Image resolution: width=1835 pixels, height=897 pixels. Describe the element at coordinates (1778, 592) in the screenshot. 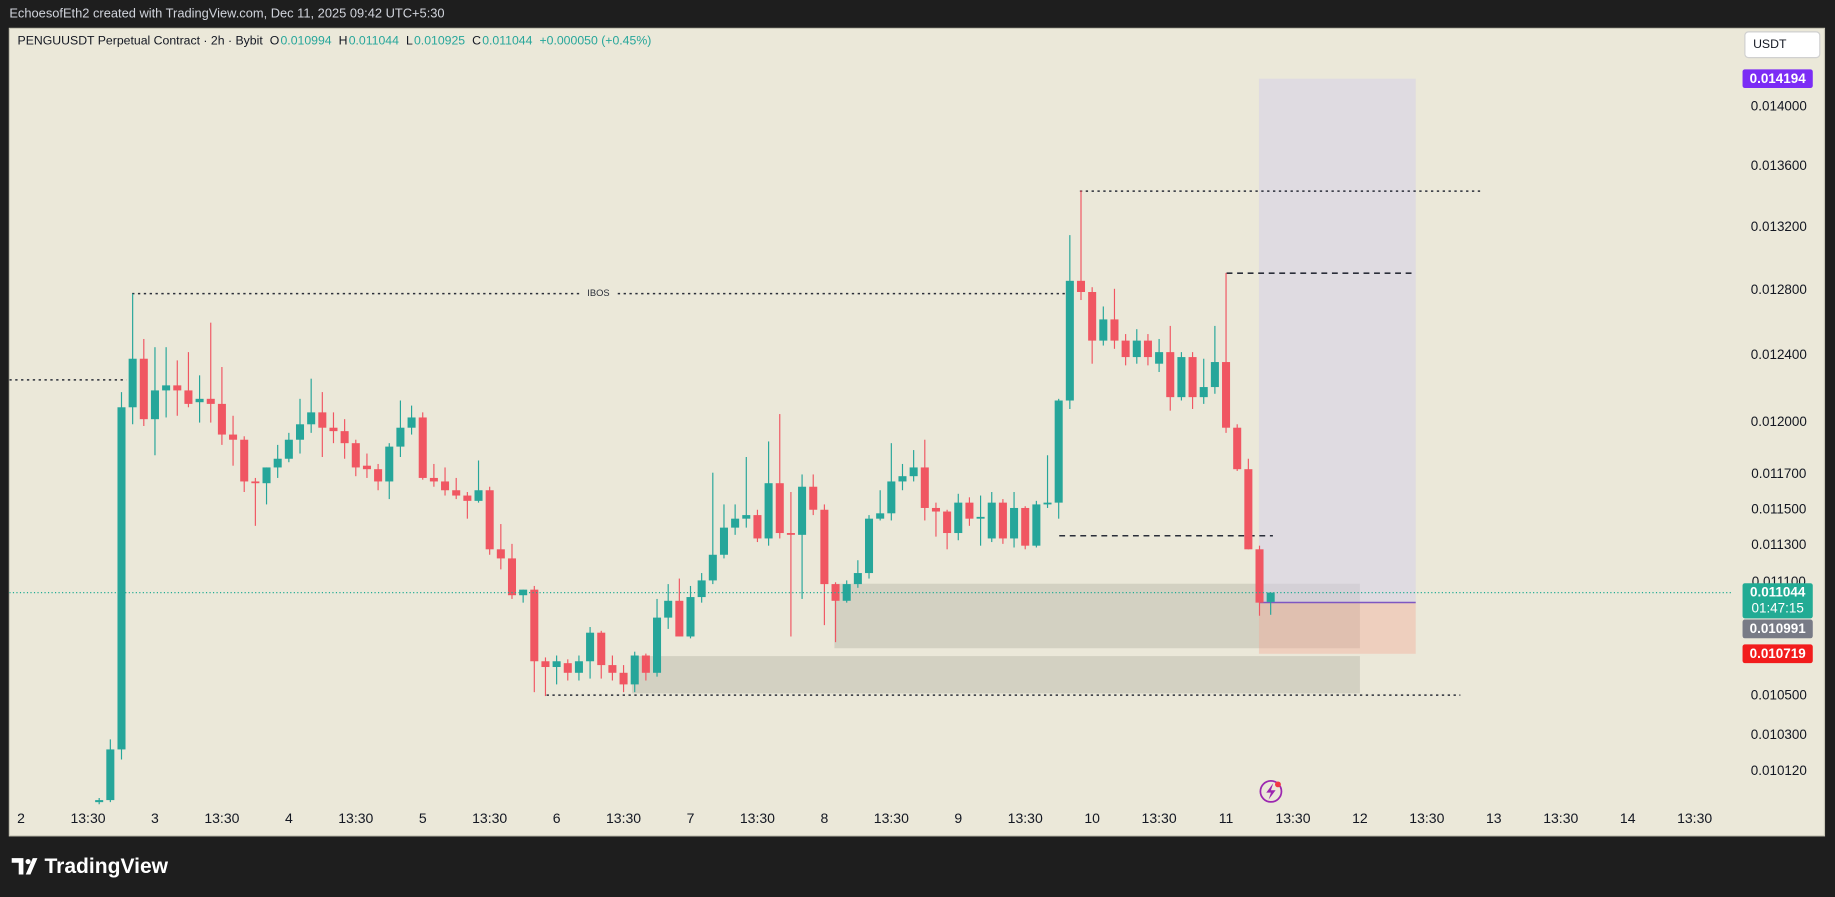

I see `price-badge-label: 0.011044` at that location.